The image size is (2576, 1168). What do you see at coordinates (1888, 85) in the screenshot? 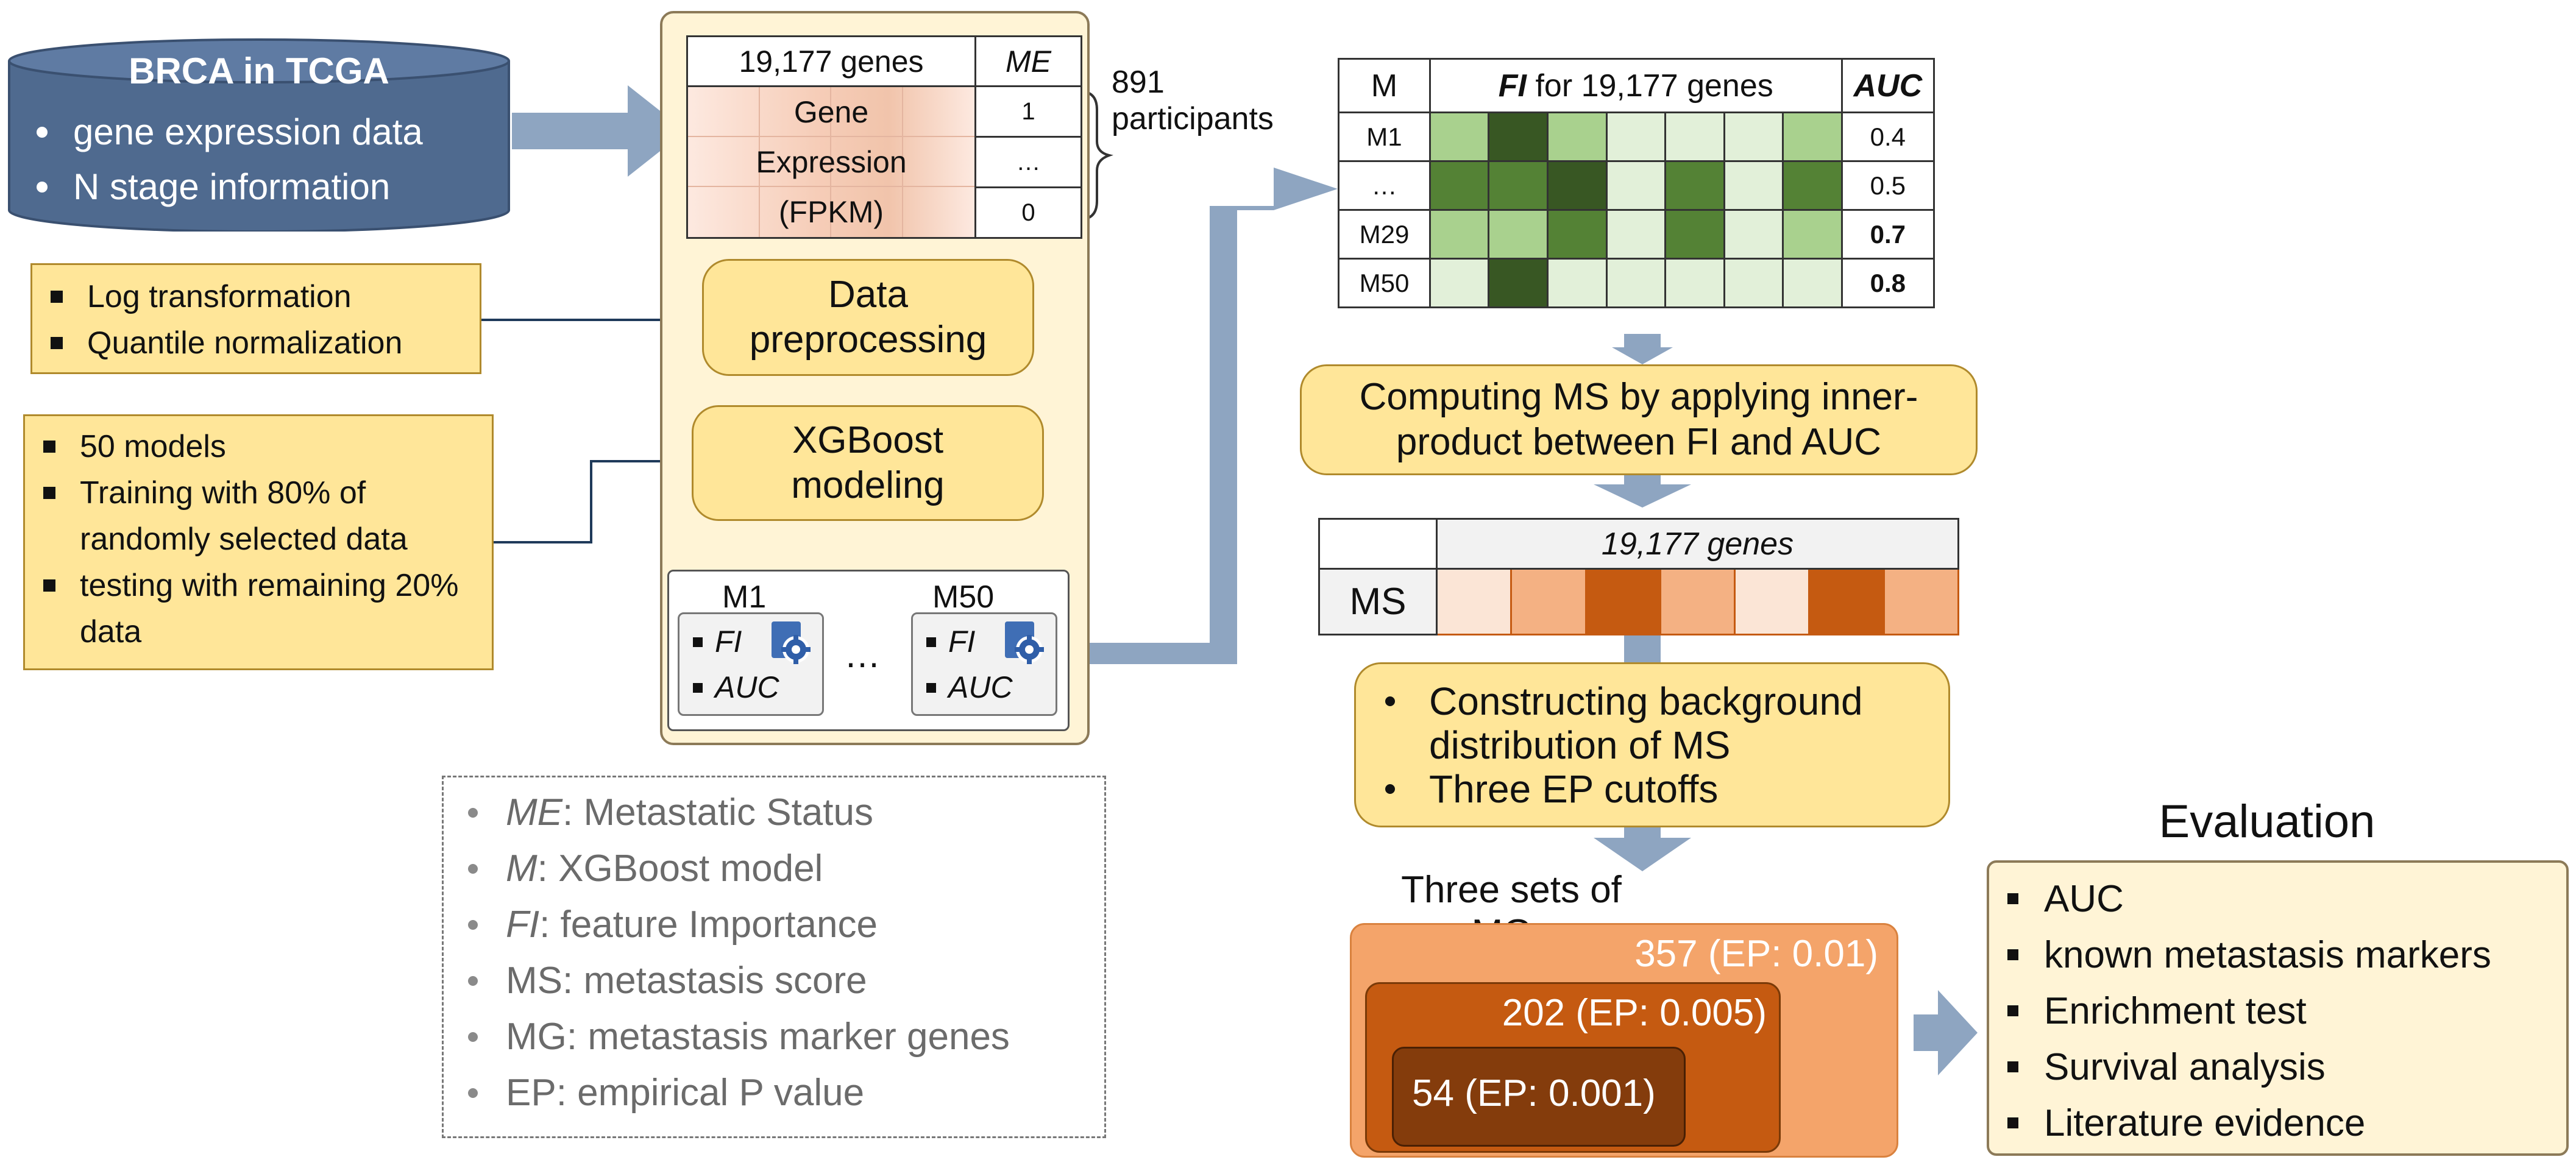
I see `auc-header: AUC` at bounding box center [1888, 85].